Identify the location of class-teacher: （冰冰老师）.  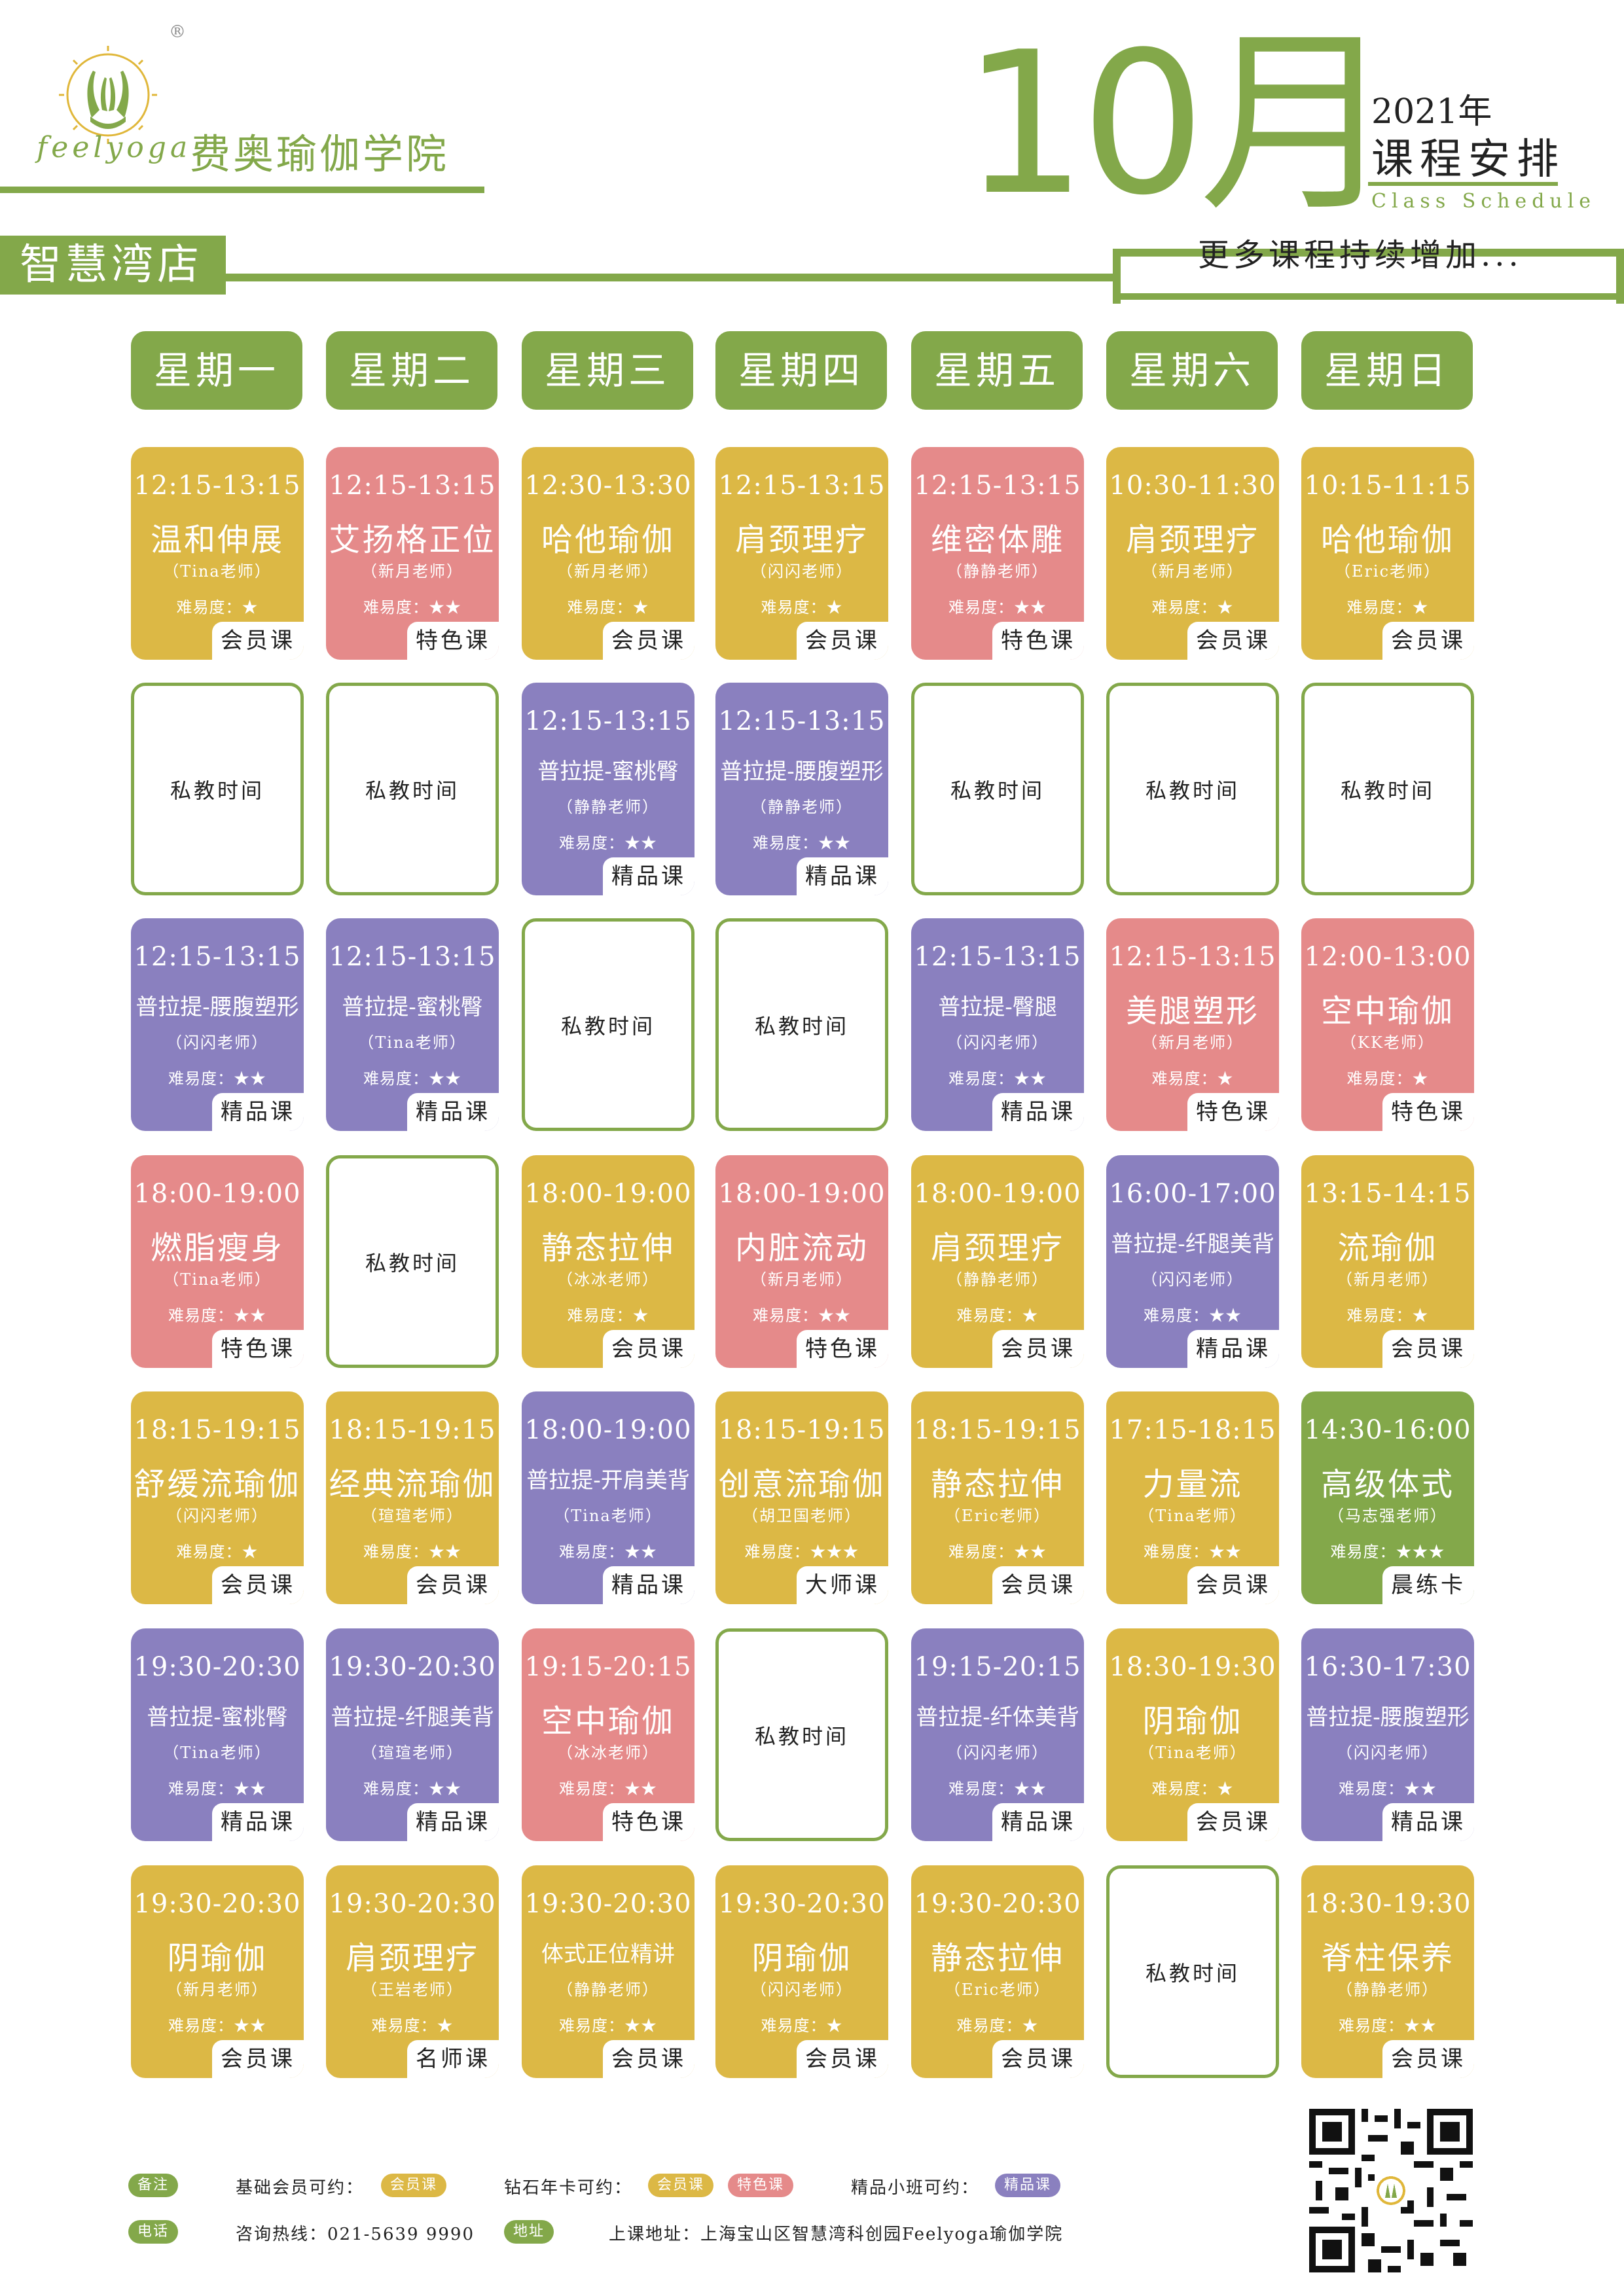
(608, 1753).